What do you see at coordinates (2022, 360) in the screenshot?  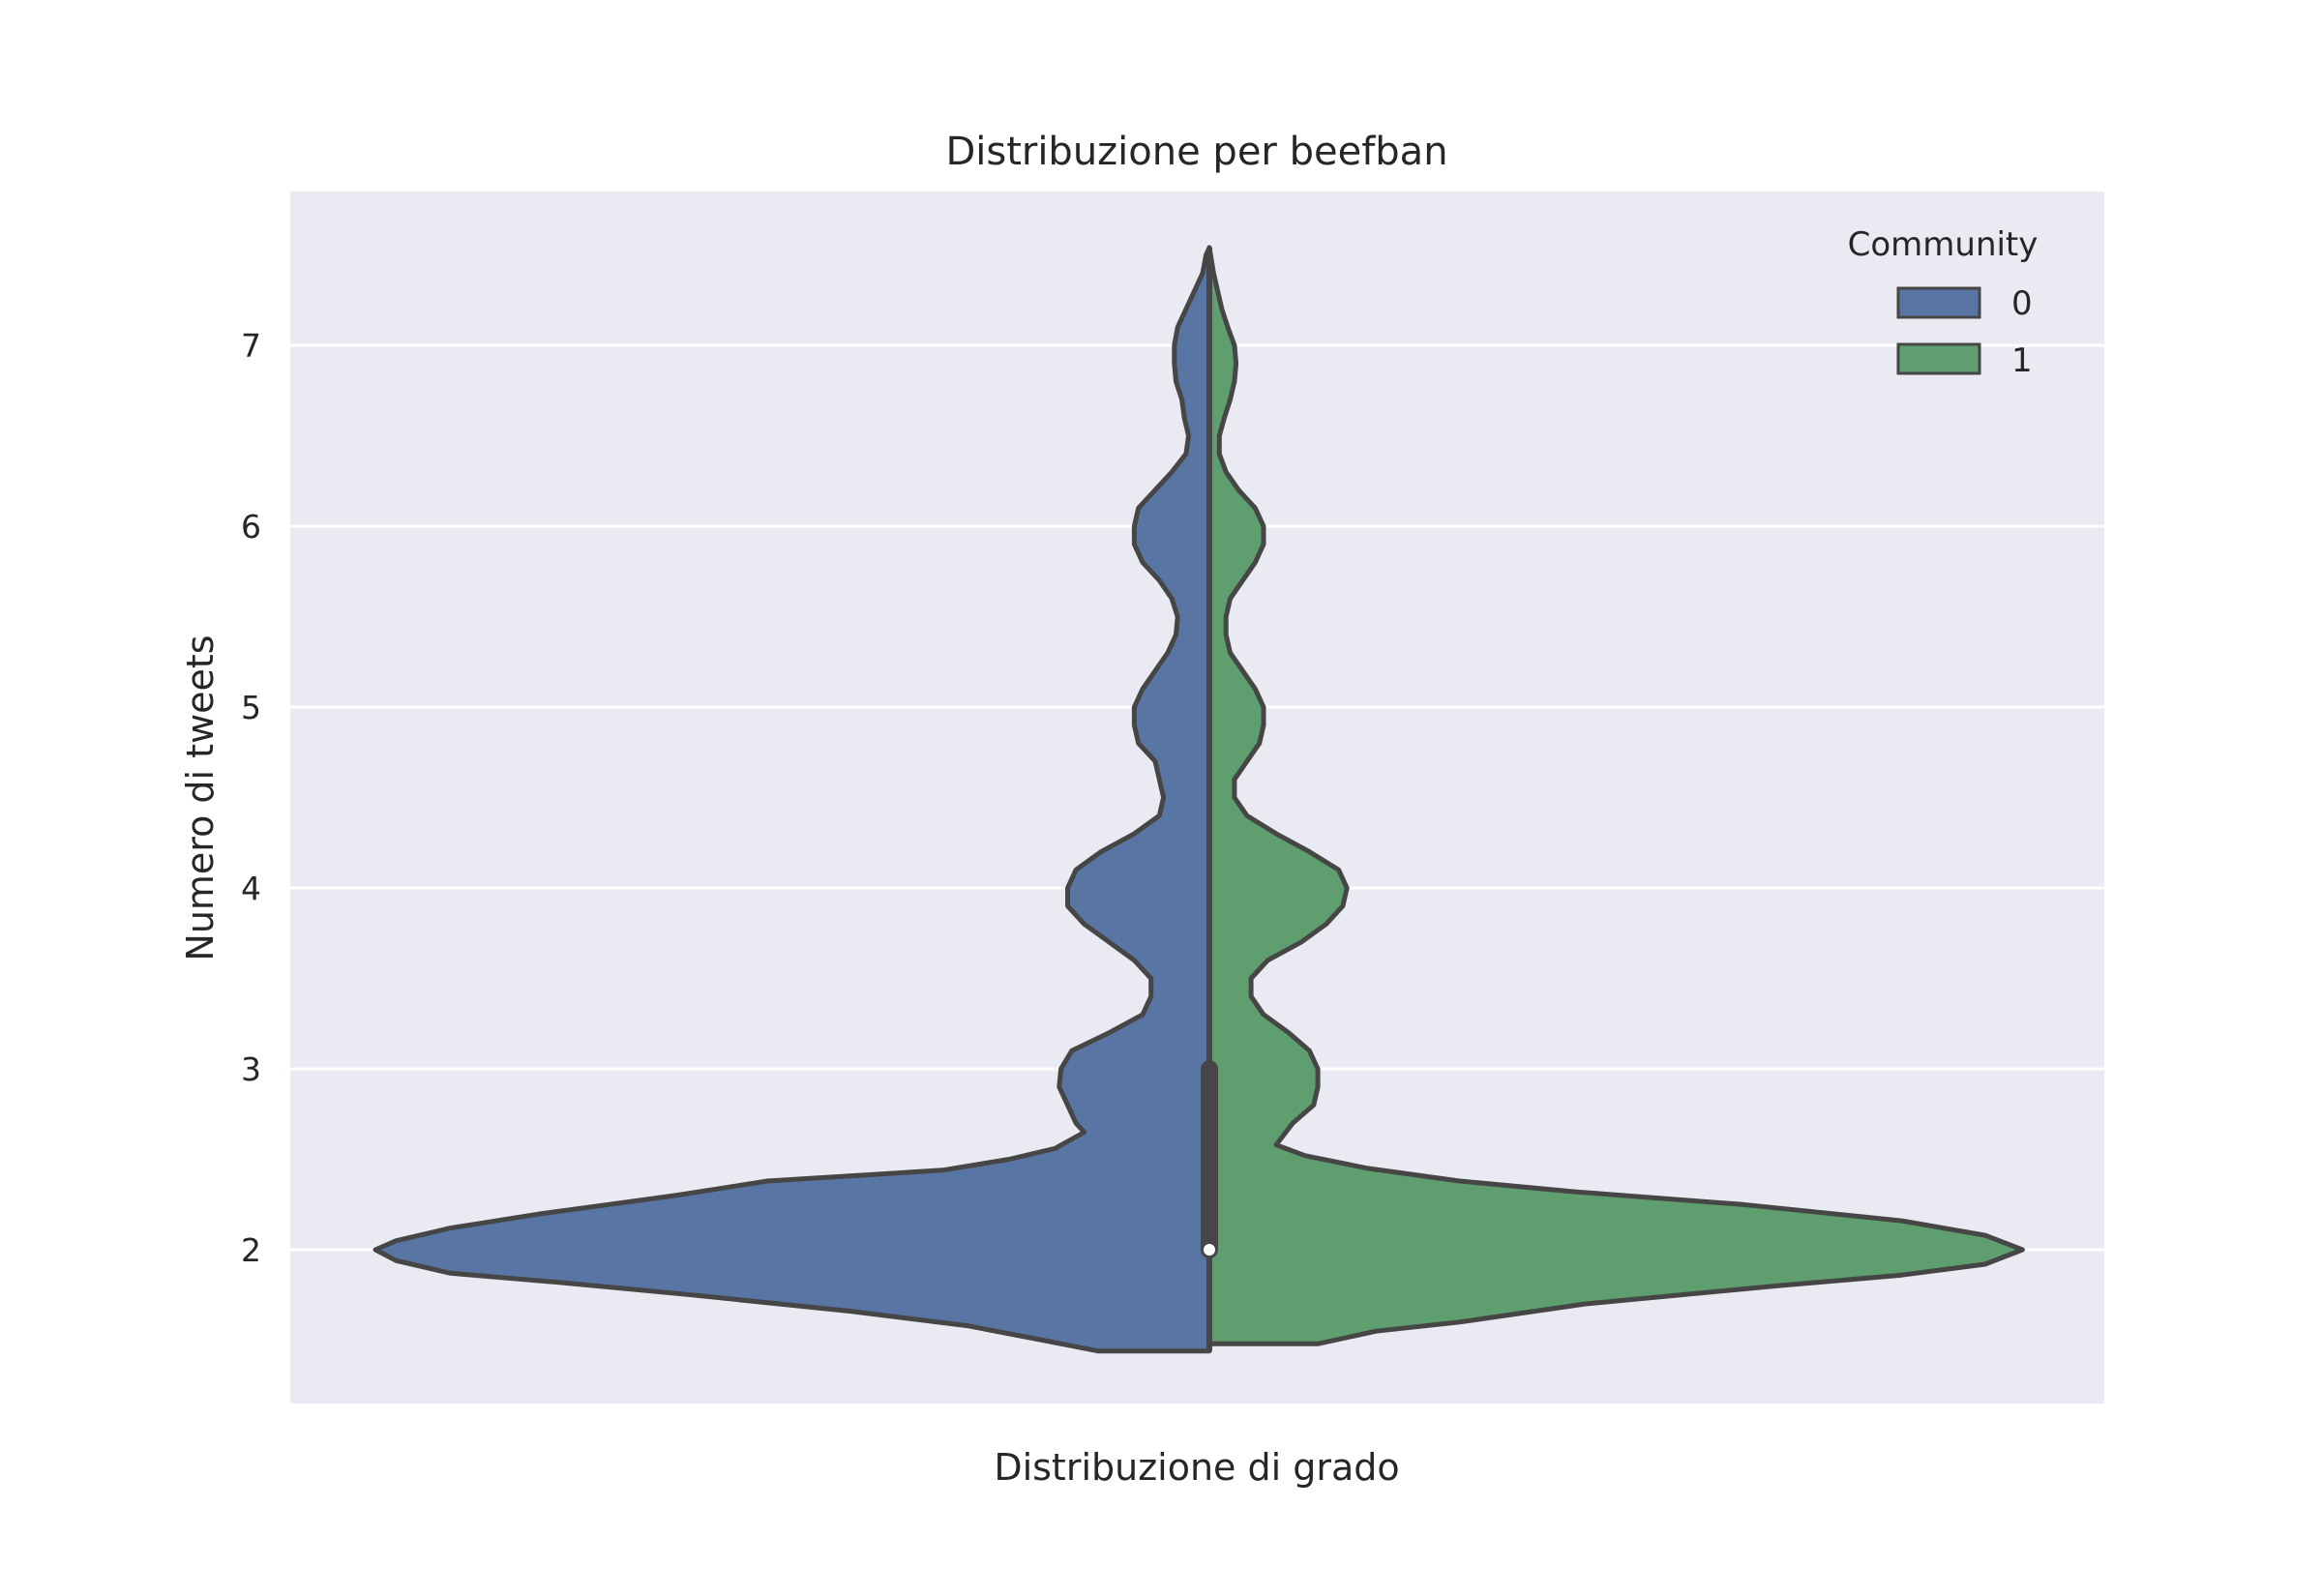 I see `legend-label-1: 1` at bounding box center [2022, 360].